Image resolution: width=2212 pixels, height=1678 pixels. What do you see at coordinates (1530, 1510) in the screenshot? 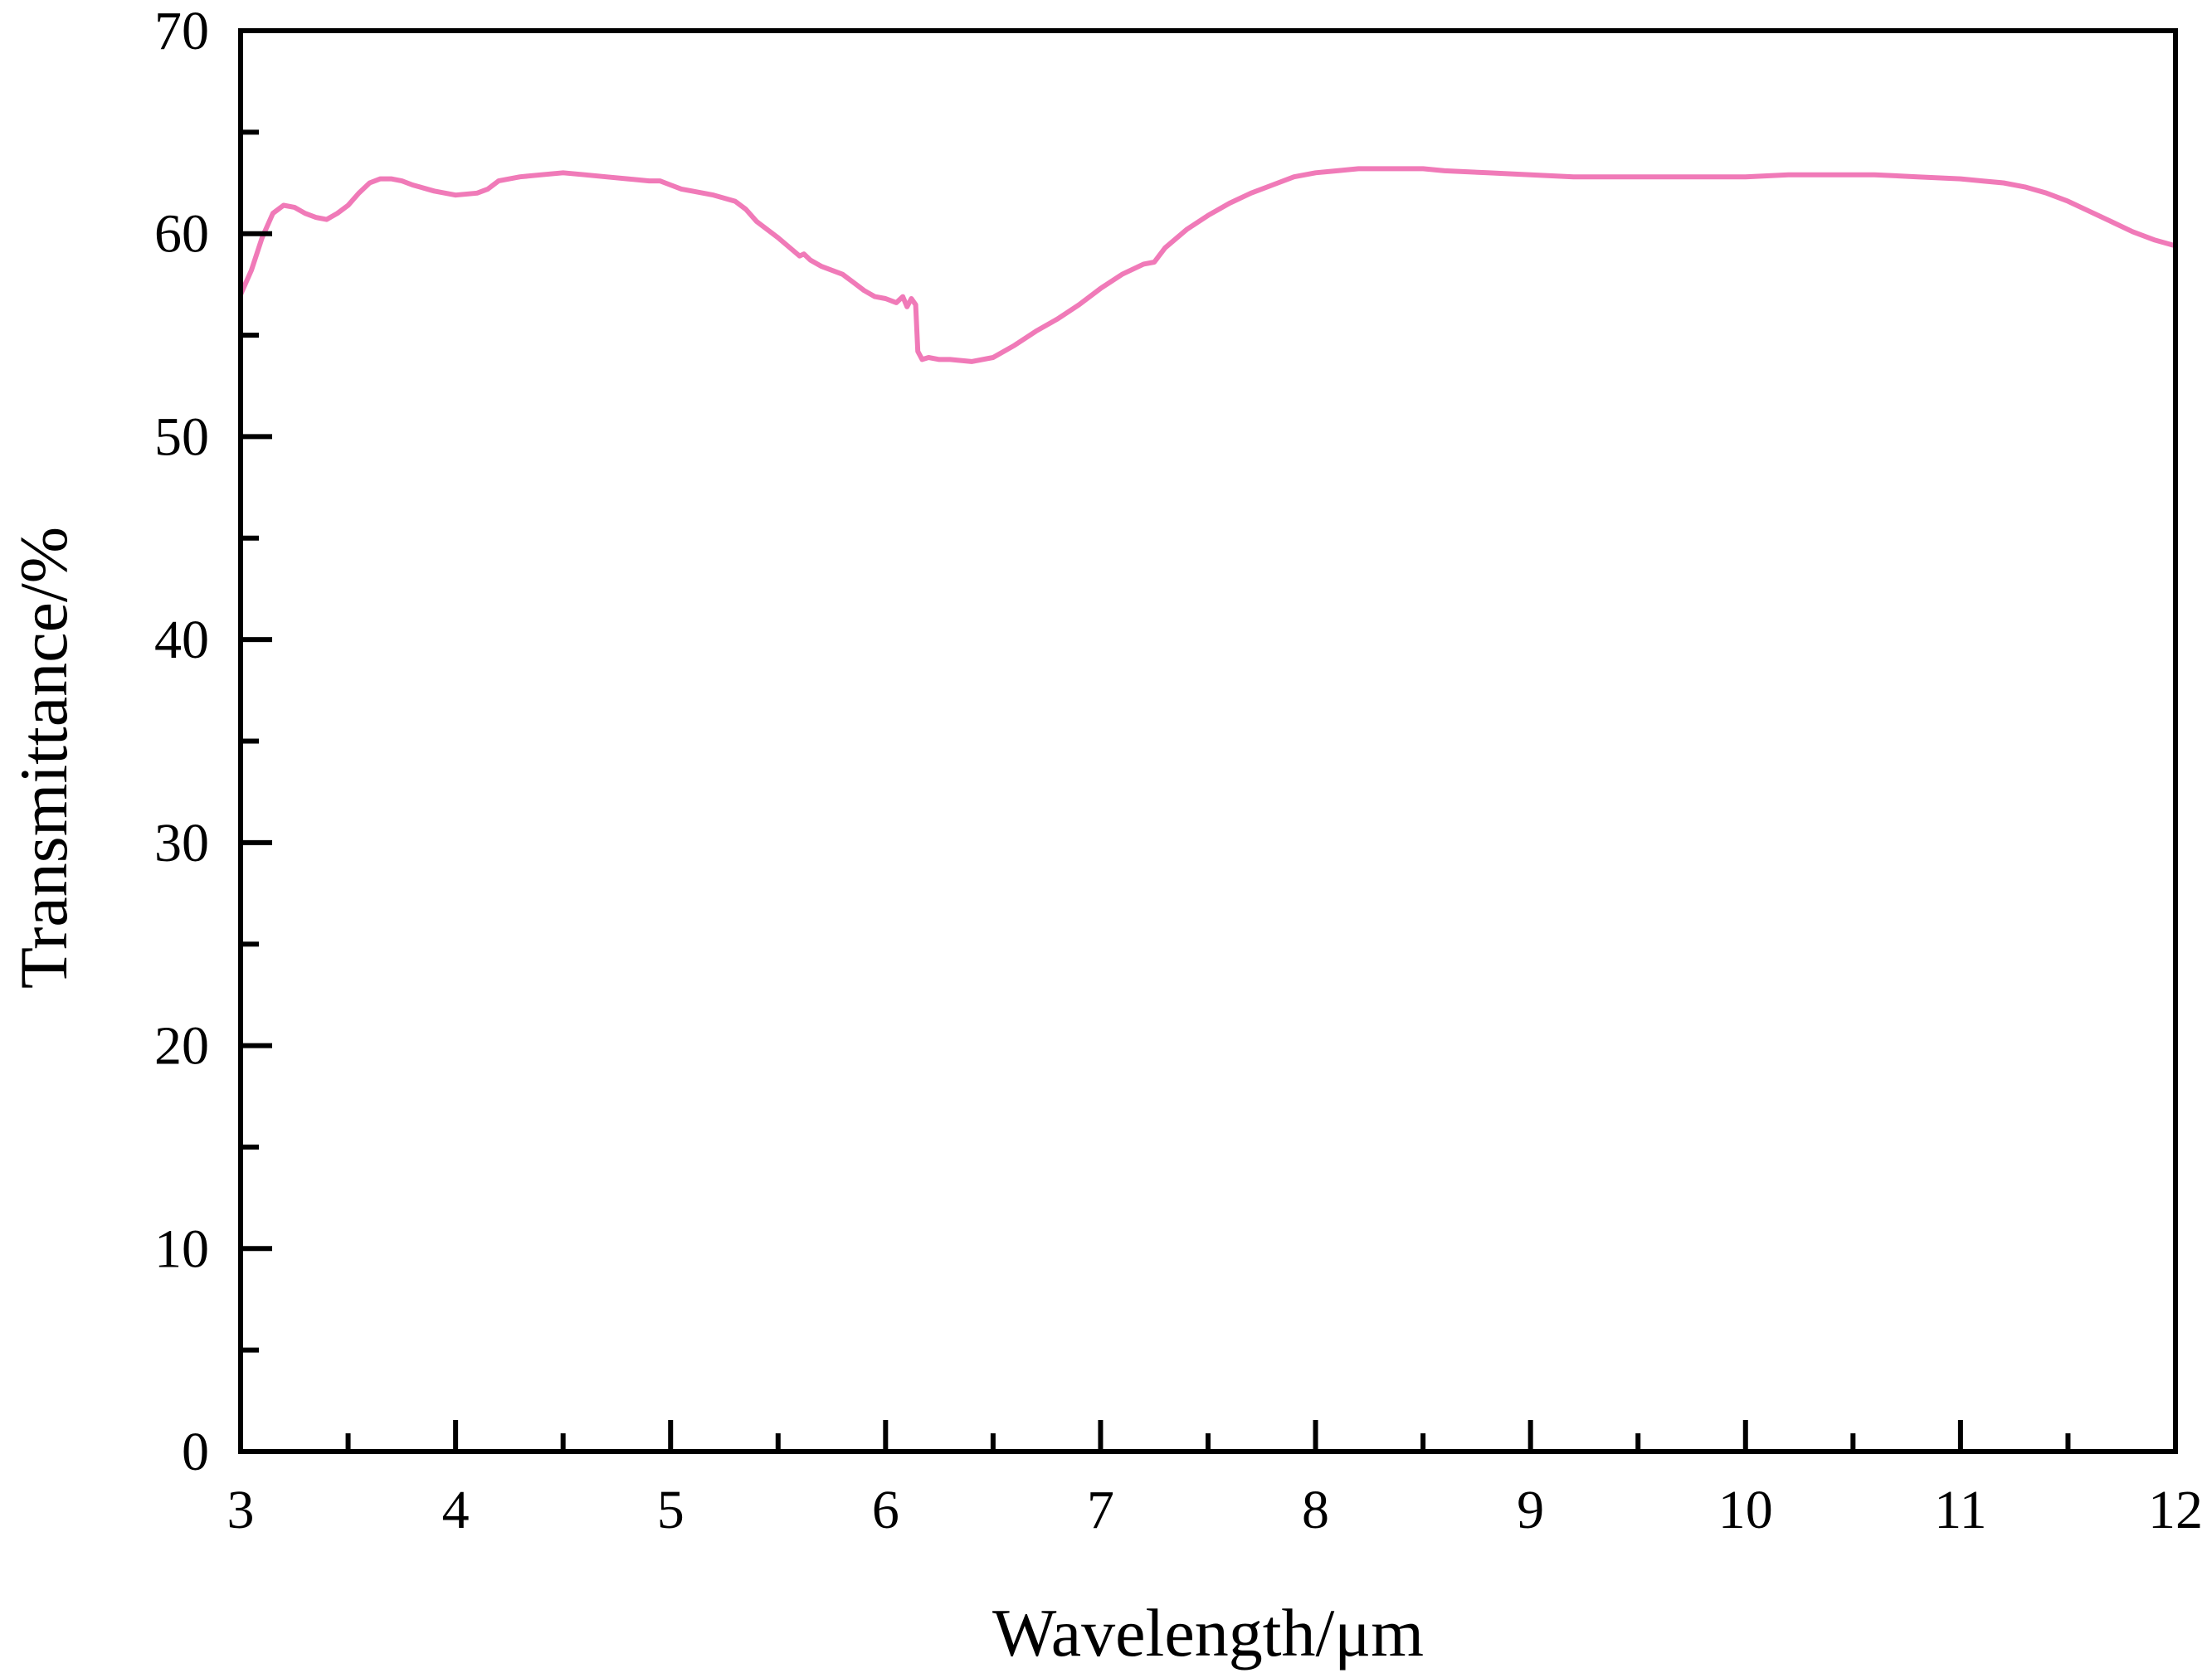
I see `x-tick-label: 9` at bounding box center [1530, 1510].